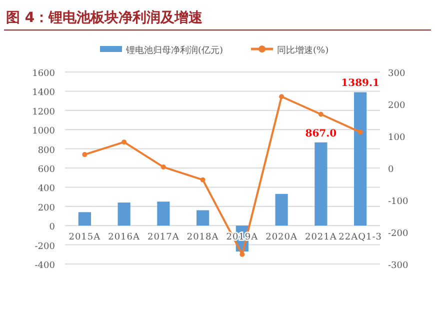 This screenshot has width=435, height=327. What do you see at coordinates (282, 237) in the screenshot?
I see `x-tick-label: 2020A` at bounding box center [282, 237].